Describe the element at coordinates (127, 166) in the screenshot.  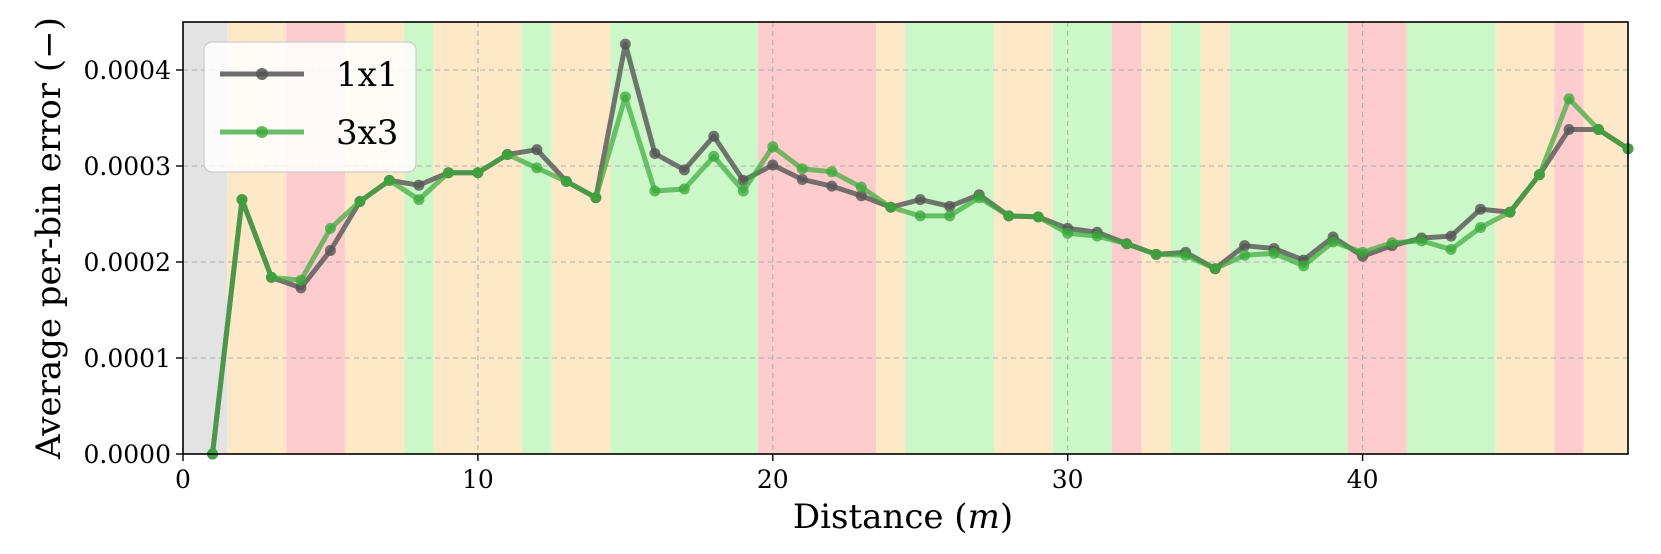
I see `y-tick-label: 0.0003` at that location.